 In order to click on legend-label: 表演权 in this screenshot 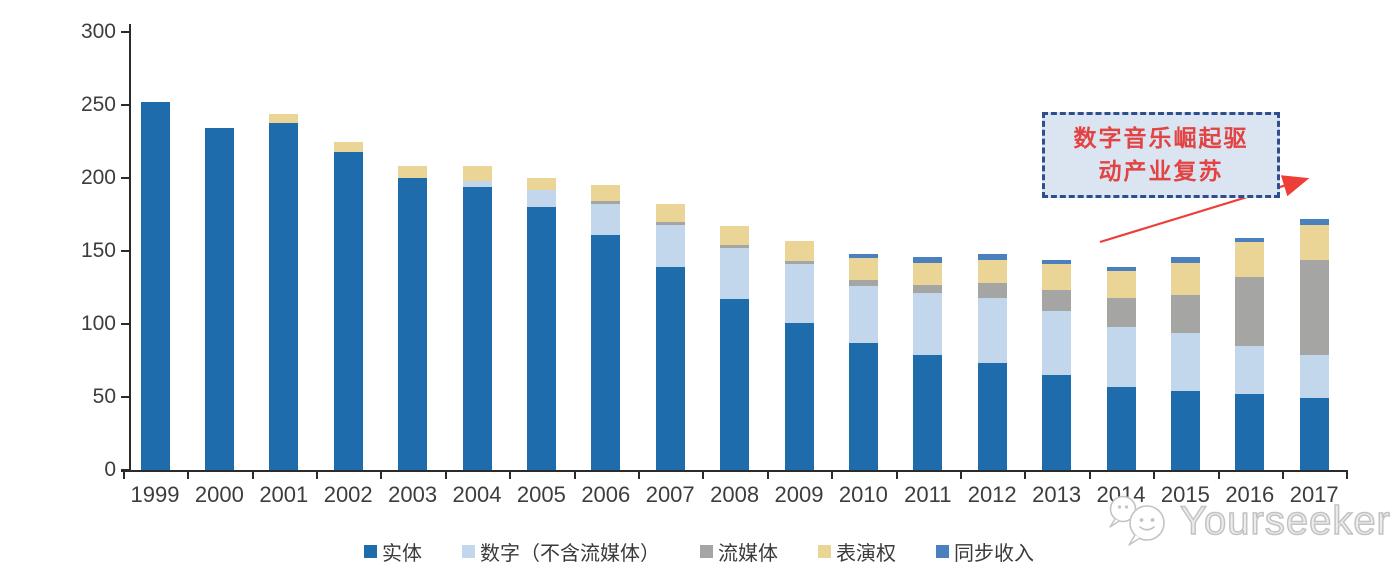, I will do `click(866, 553)`.